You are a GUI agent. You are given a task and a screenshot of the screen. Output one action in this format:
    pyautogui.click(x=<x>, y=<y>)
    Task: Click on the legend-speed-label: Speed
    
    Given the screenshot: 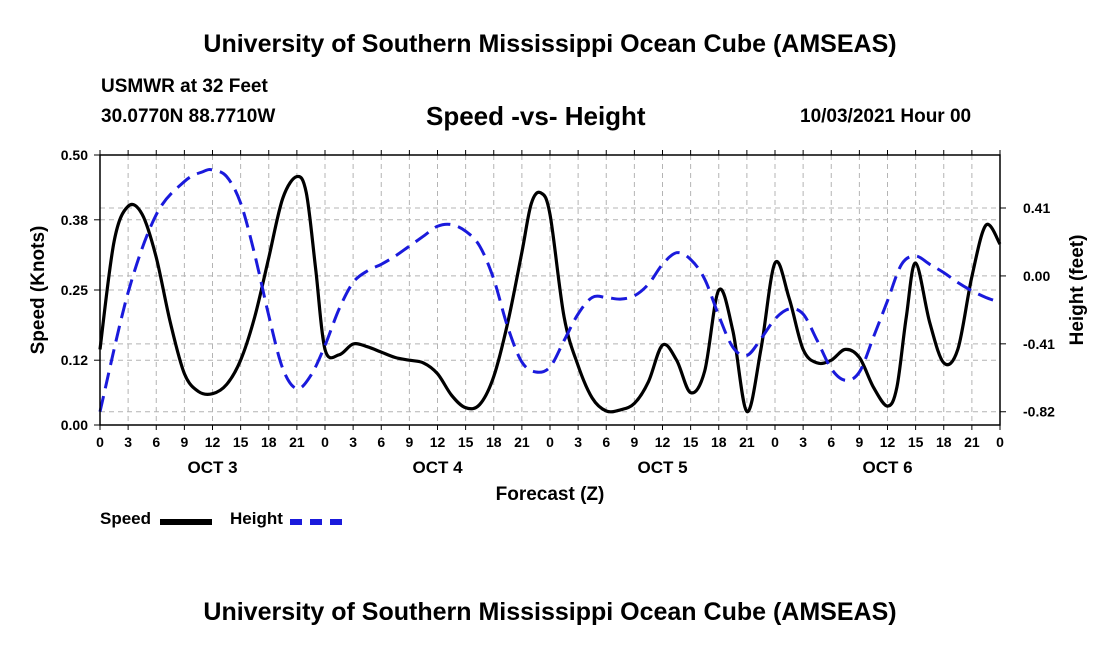 What is the action you would take?
    pyautogui.click(x=126, y=518)
    